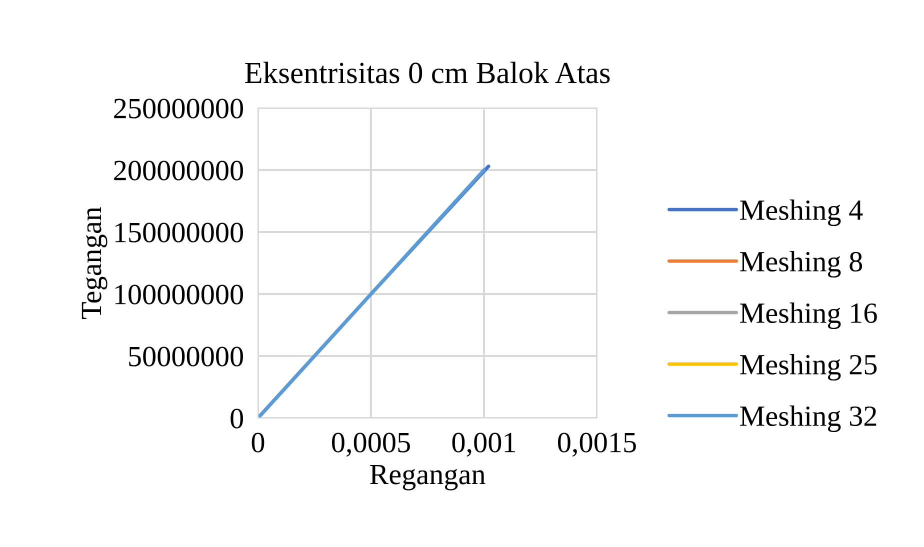 This screenshot has width=924, height=547. I want to click on x-axis-title: Regangan, so click(428, 477).